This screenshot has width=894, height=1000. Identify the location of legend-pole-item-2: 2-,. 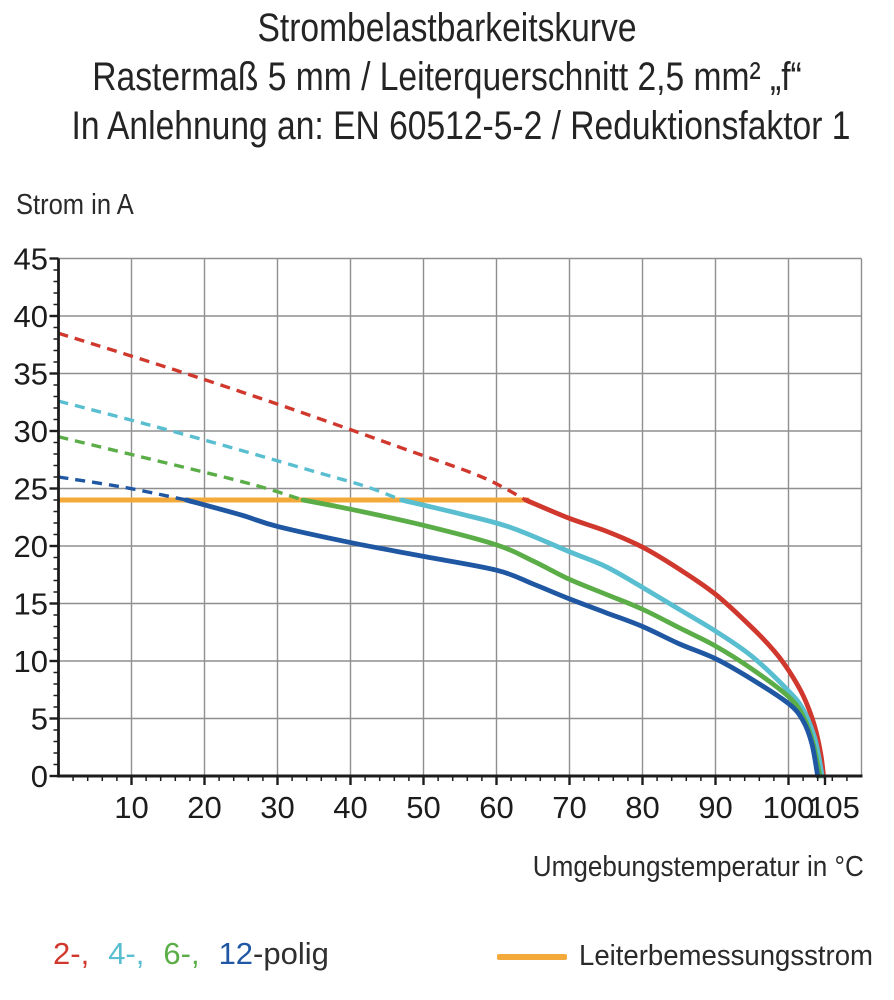
(71, 953).